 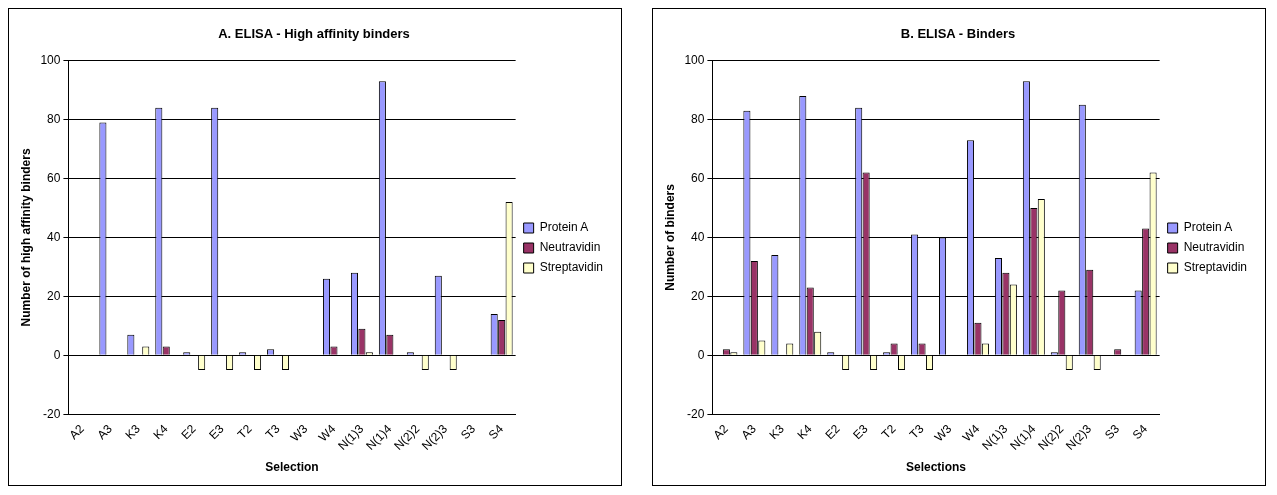 What do you see at coordinates (936, 467) in the screenshot?
I see `x-axis-title: Selections` at bounding box center [936, 467].